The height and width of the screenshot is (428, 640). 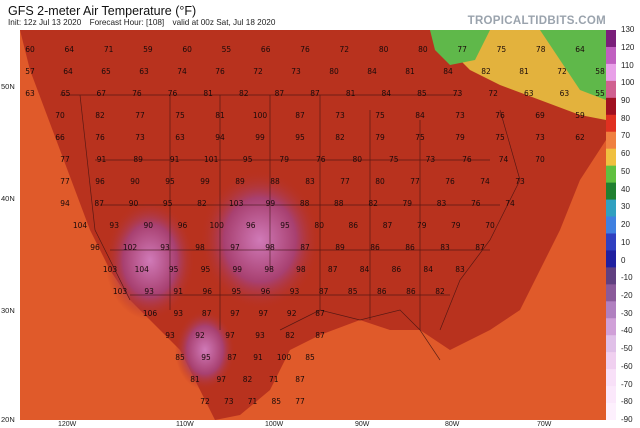 What do you see at coordinates (251, 225) in the screenshot?
I see `temperature-value: 96` at bounding box center [251, 225].